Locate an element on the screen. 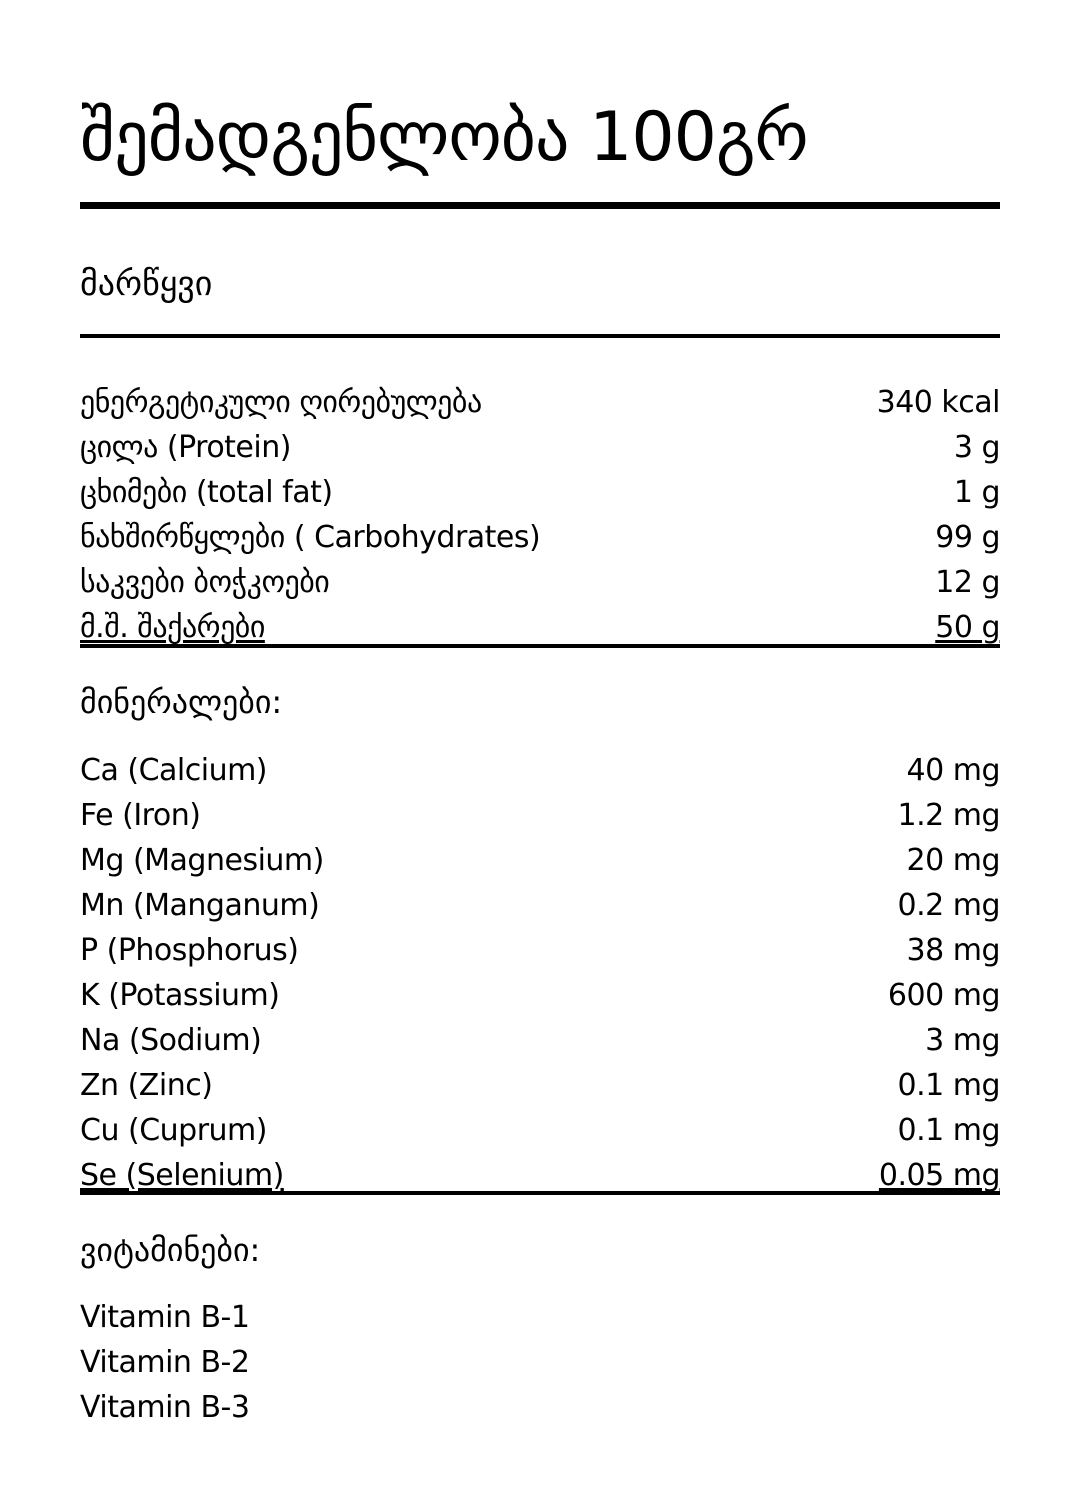 The height and width of the screenshot is (1500, 1080). nutrition-divider is located at coordinates (540, 646).